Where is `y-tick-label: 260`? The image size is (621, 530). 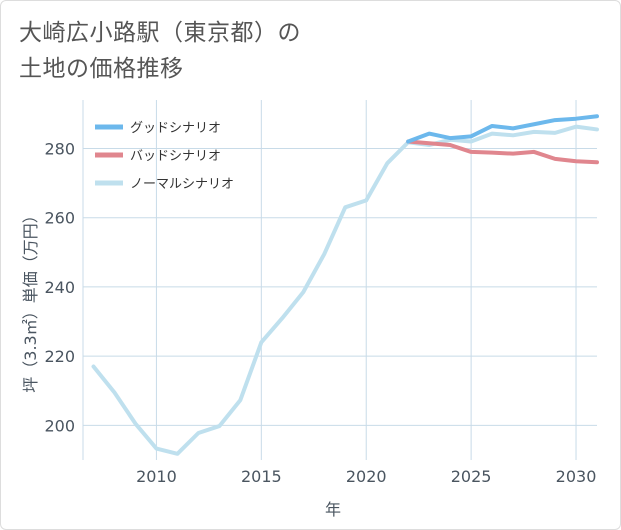 y-tick-label: 260 is located at coordinates (59, 218).